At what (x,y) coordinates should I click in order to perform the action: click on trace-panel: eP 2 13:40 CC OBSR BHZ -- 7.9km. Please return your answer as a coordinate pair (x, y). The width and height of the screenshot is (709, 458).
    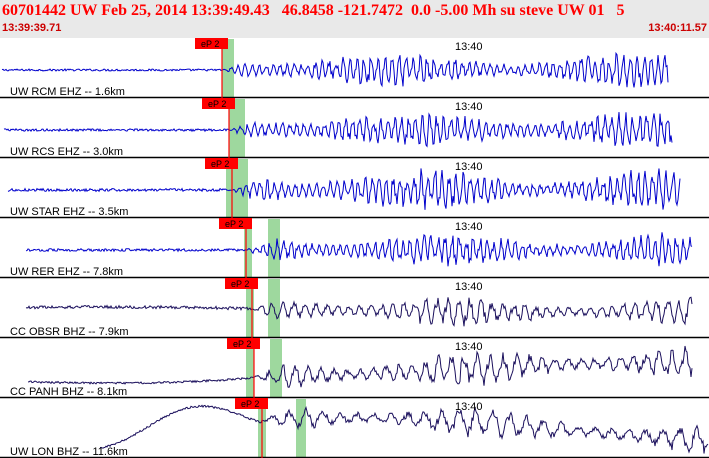
    Looking at the image, I should click on (354, 308).